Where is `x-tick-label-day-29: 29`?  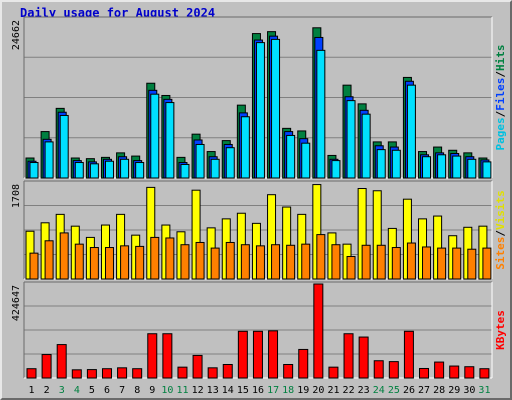
x-tick-label-day-29: 29 is located at coordinates (454, 390).